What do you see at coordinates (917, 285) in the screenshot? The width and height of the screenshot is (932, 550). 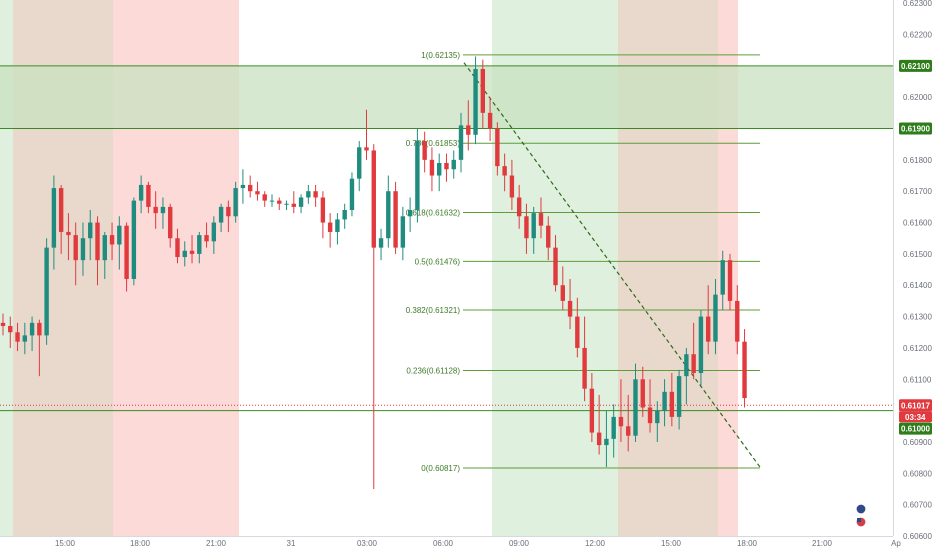 I see `price-tick-label: 0.61400` at bounding box center [917, 285].